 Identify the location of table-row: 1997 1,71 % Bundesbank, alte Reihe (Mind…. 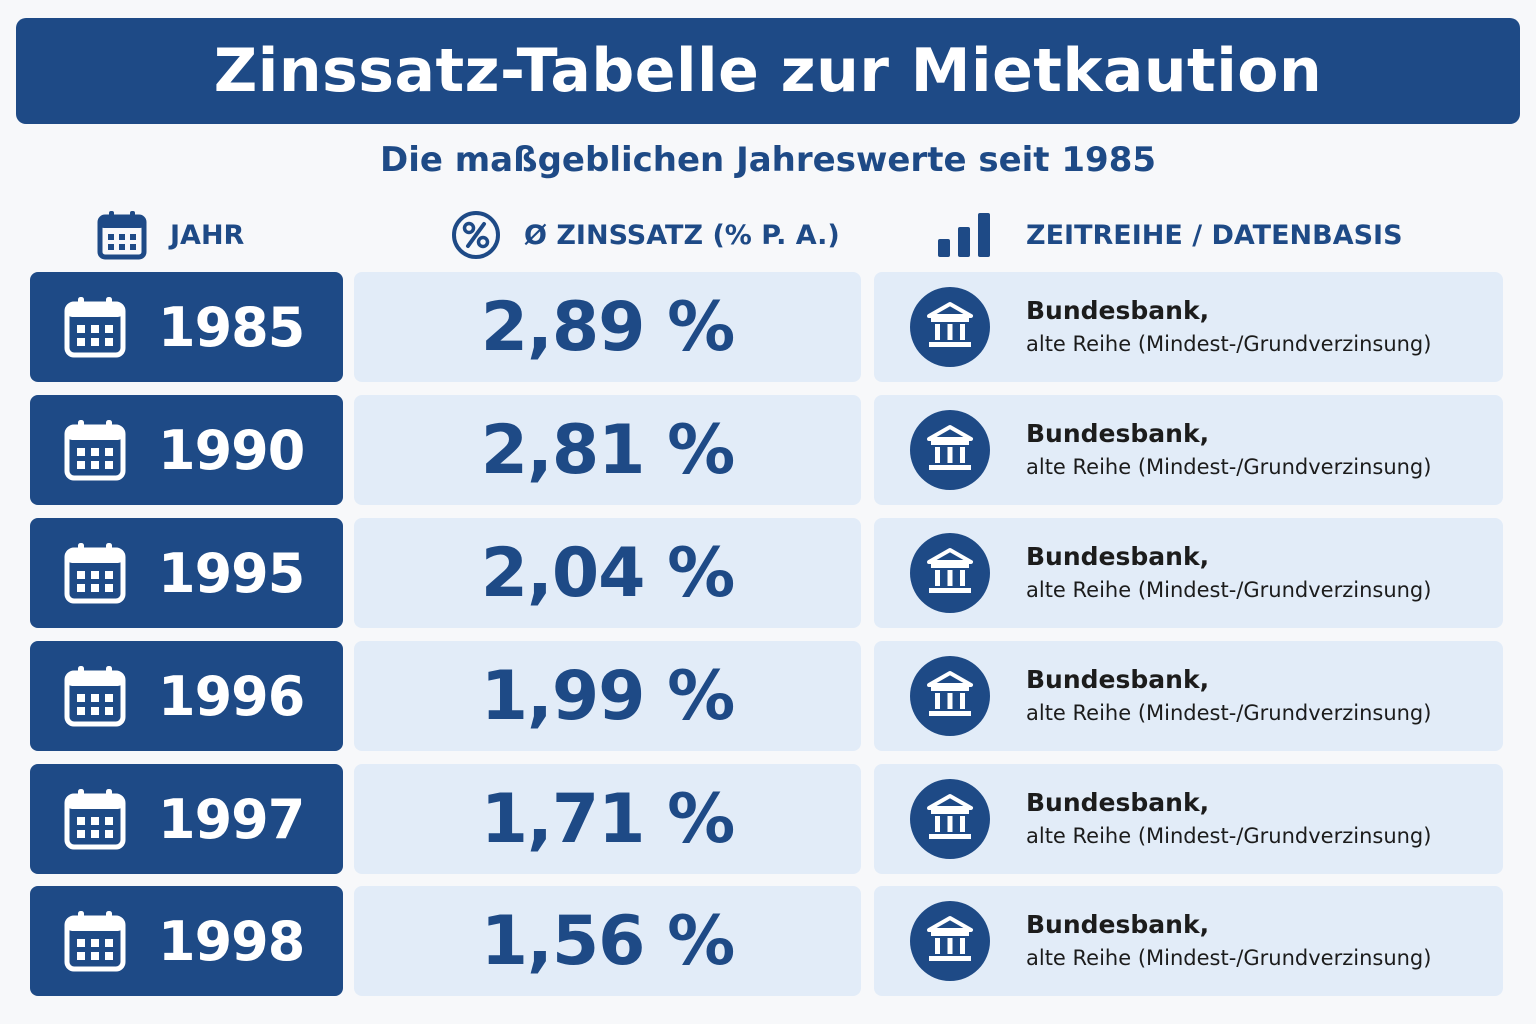
(768, 819).